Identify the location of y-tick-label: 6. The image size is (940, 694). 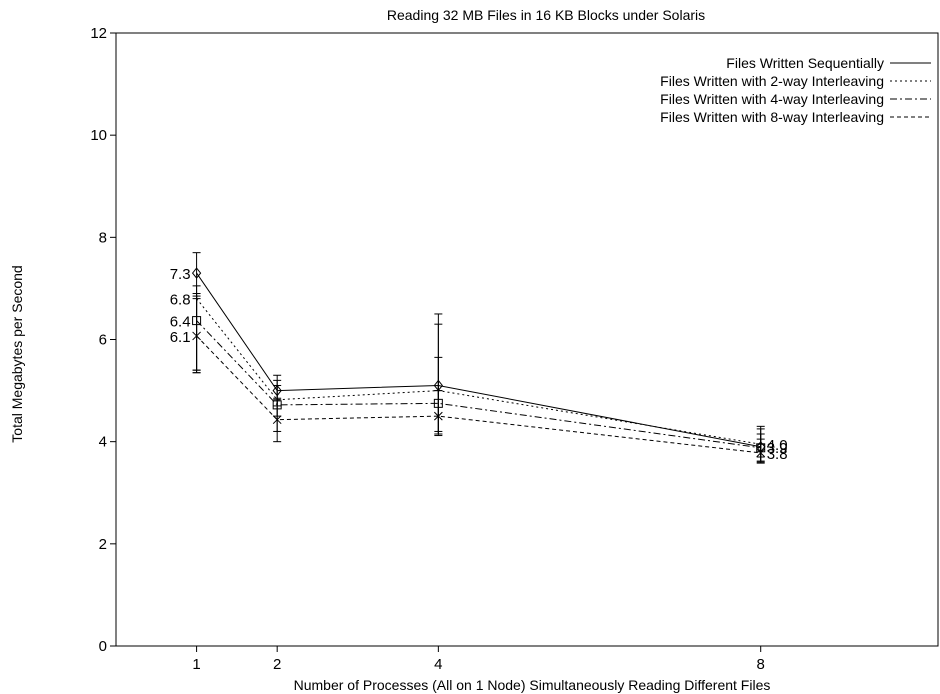
(103, 340).